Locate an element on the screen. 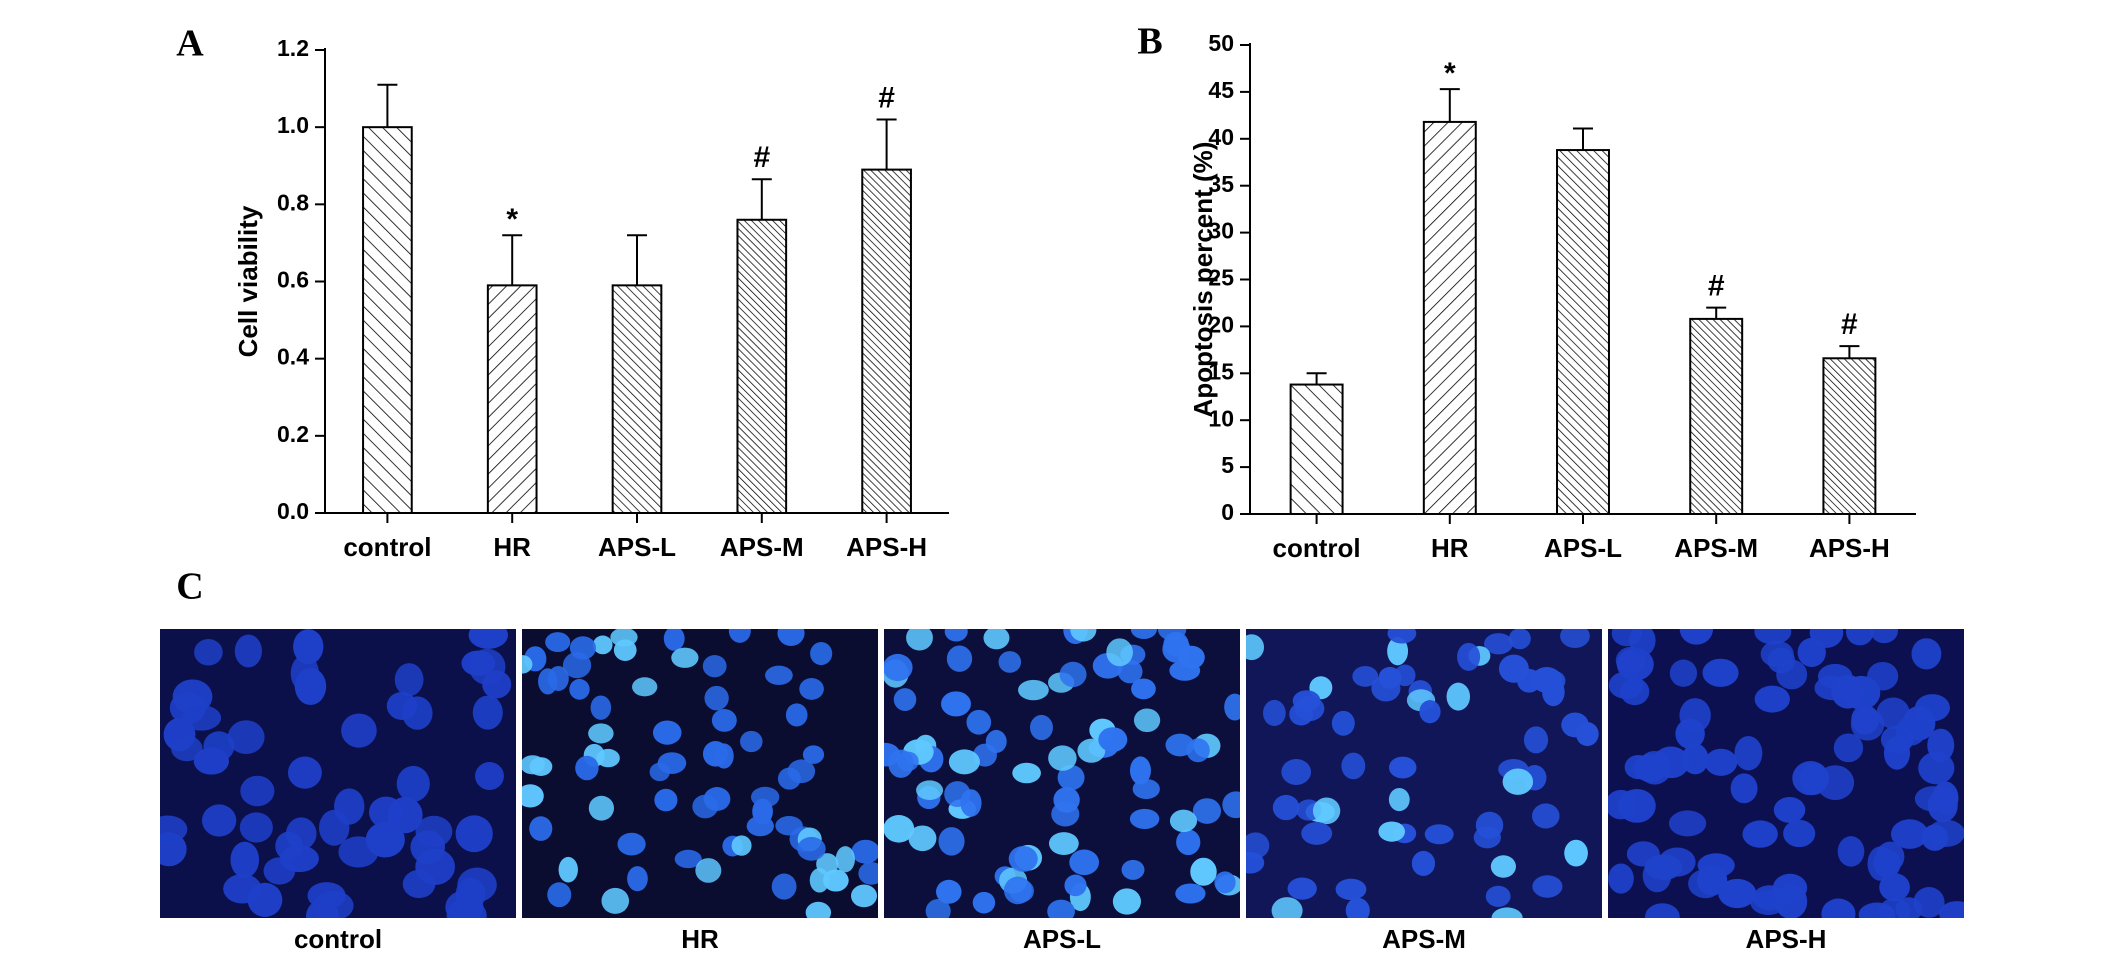 The image size is (2126, 967). y-tick-label: 0.6 is located at coordinates (293, 280).